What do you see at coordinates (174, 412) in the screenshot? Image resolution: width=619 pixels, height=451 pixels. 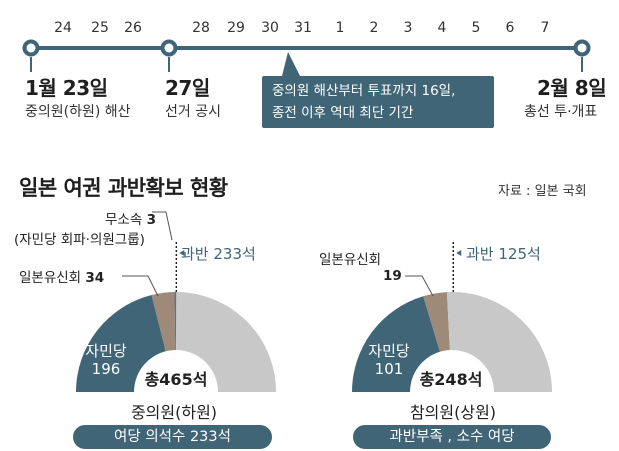 I see `lower-house-name: 중의원(하원)` at bounding box center [174, 412].